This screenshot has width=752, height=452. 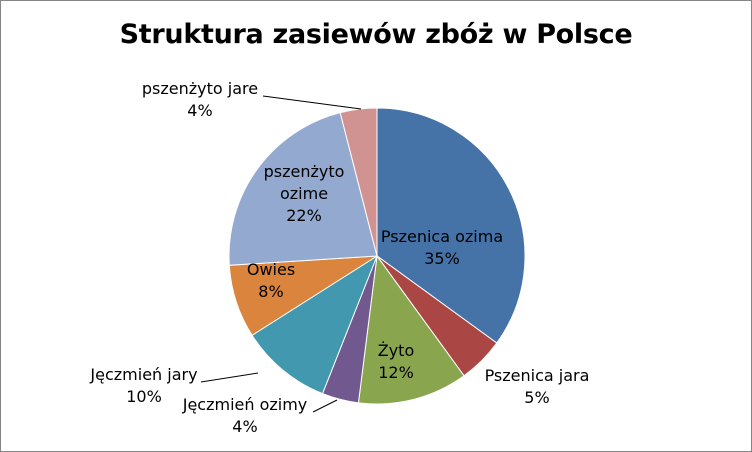 What do you see at coordinates (325, 406) in the screenshot?
I see `leader-line-jeczmien-ozimy` at bounding box center [325, 406].